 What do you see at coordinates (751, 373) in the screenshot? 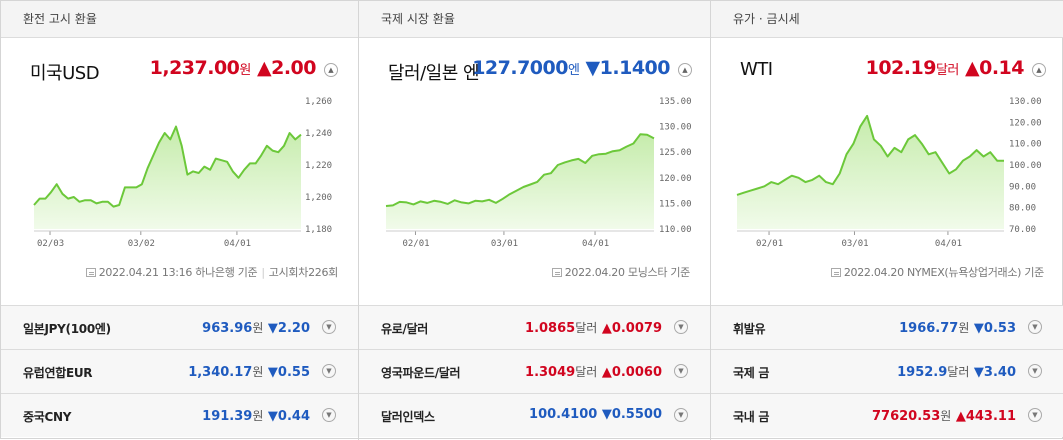
I see `item-name: 국제 금` at bounding box center [751, 373].